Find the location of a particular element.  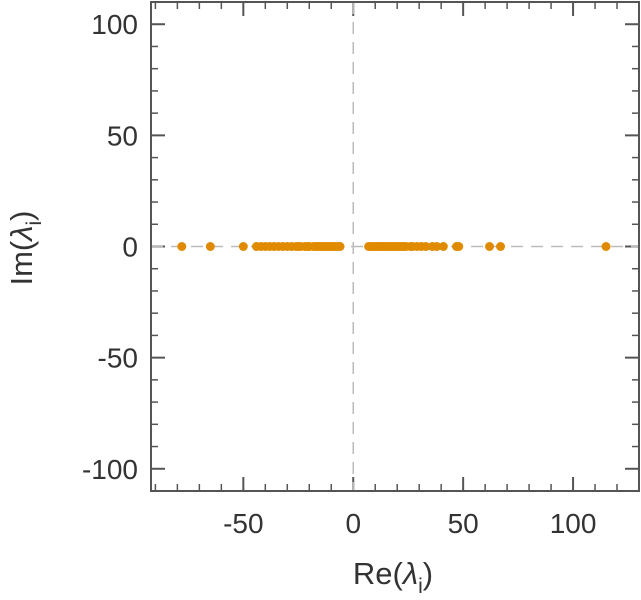

x-tick-label: 50 is located at coordinates (463, 523).